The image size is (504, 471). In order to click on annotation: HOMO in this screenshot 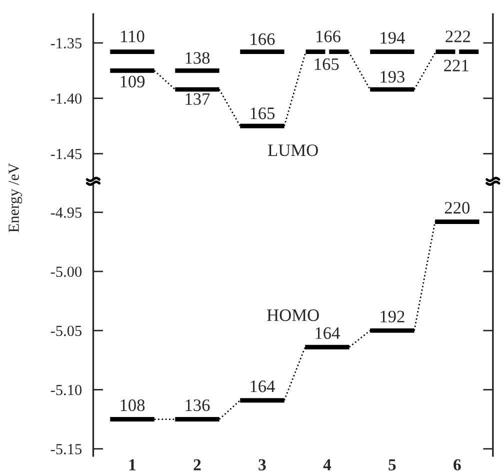, I will do `click(293, 315)`.